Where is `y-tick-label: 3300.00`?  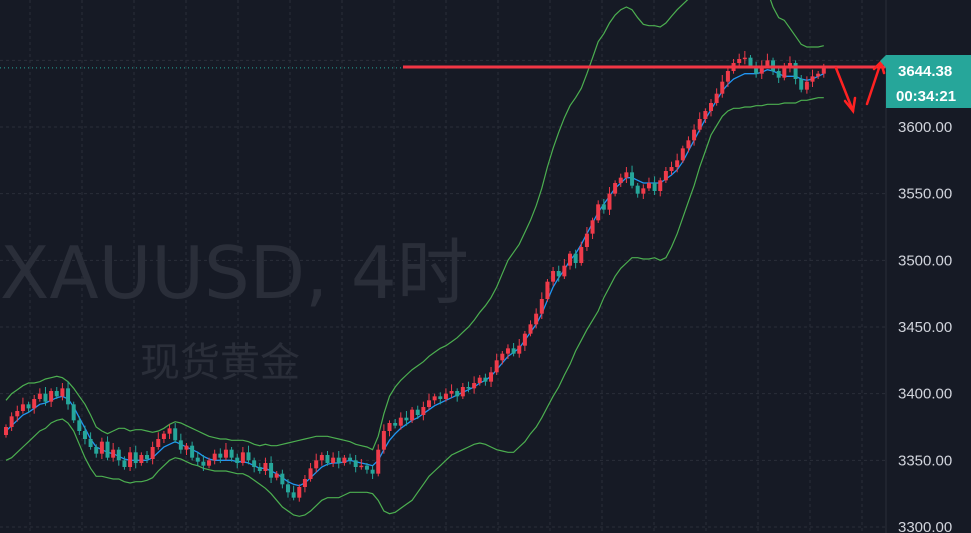 y-tick-label: 3300.00 is located at coordinates (925, 526).